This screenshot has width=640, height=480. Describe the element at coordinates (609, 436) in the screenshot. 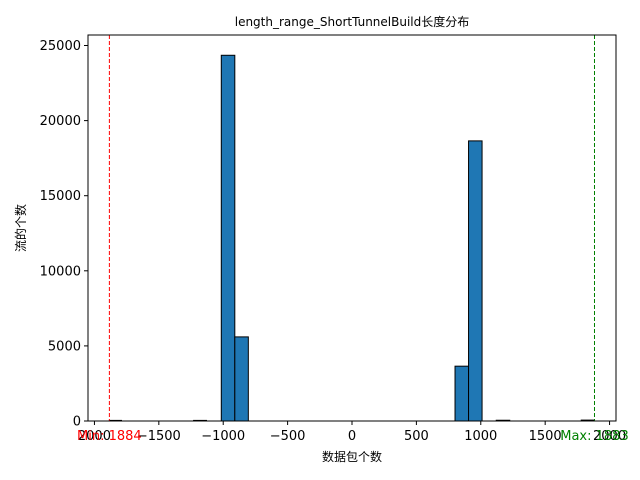

I see `x-tick-label-8: 2000` at that location.